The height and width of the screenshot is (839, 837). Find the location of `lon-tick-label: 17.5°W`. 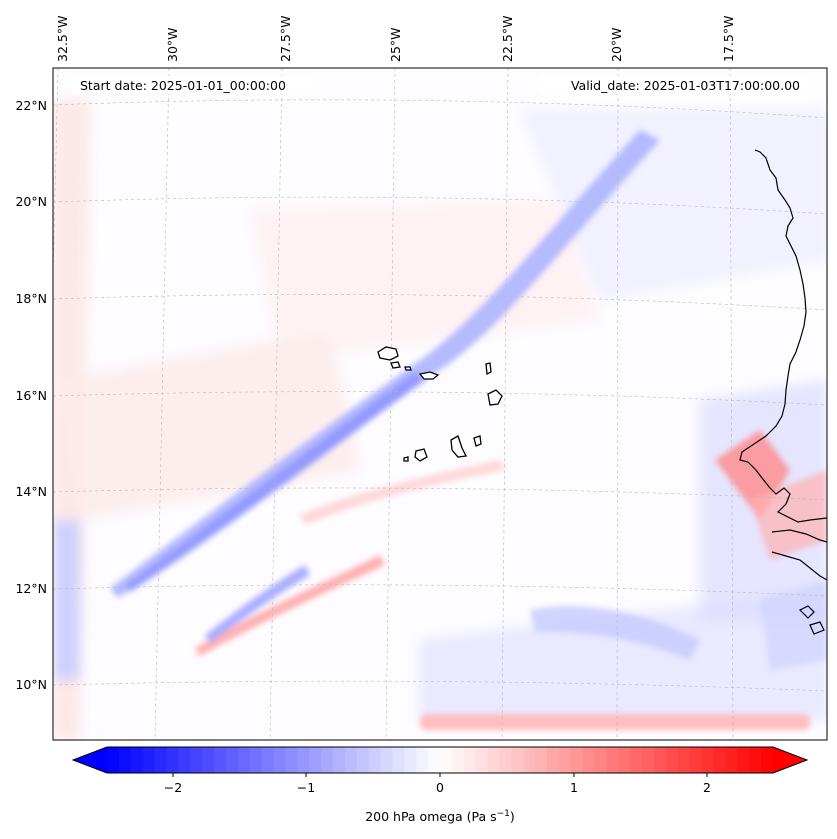

lon-tick-label: 17.5°W is located at coordinates (728, 39).